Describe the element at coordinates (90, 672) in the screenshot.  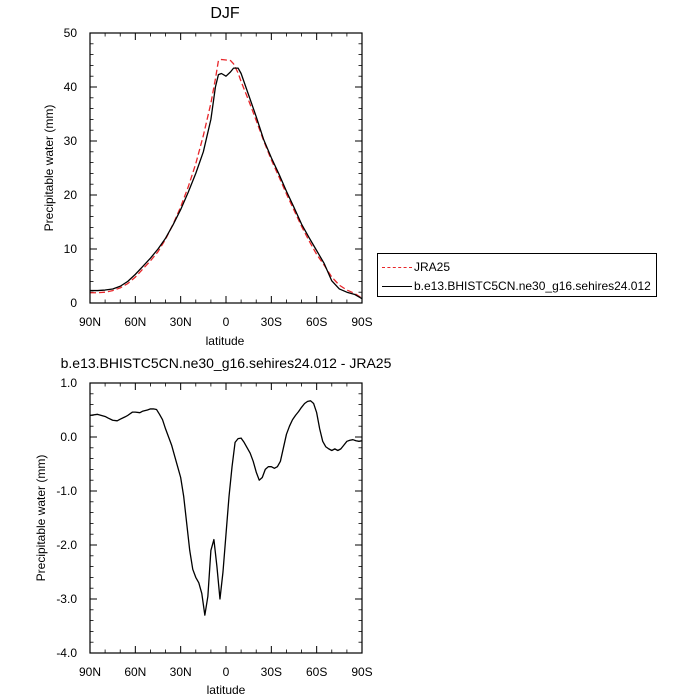
I see `difference-x-tick-label: 90N` at that location.